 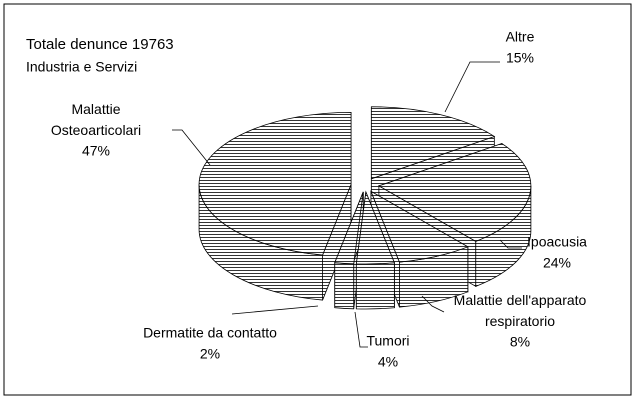 I want to click on slice-label: Ipoacusia, so click(x=557, y=242).